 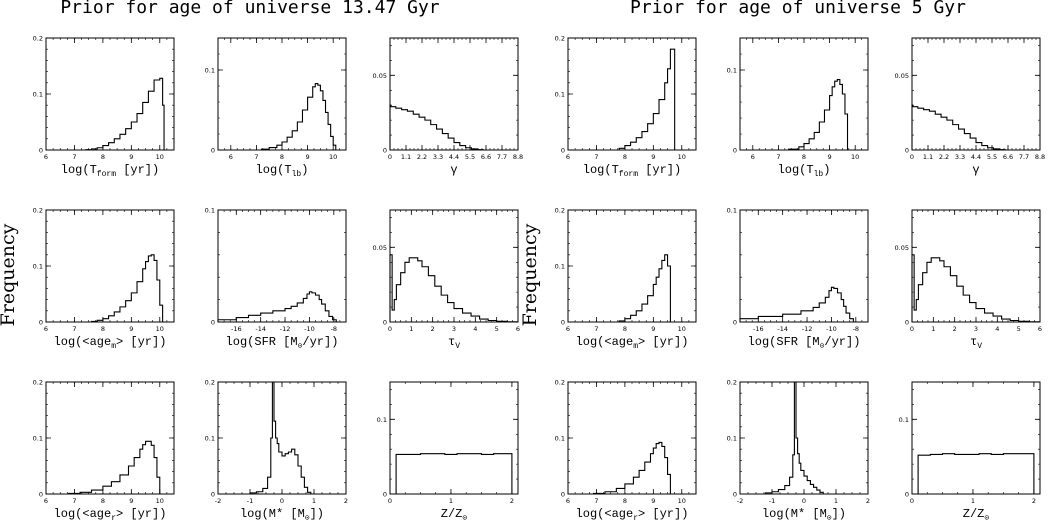 I want to click on x-tick-label: -1, so click(x=250, y=501).